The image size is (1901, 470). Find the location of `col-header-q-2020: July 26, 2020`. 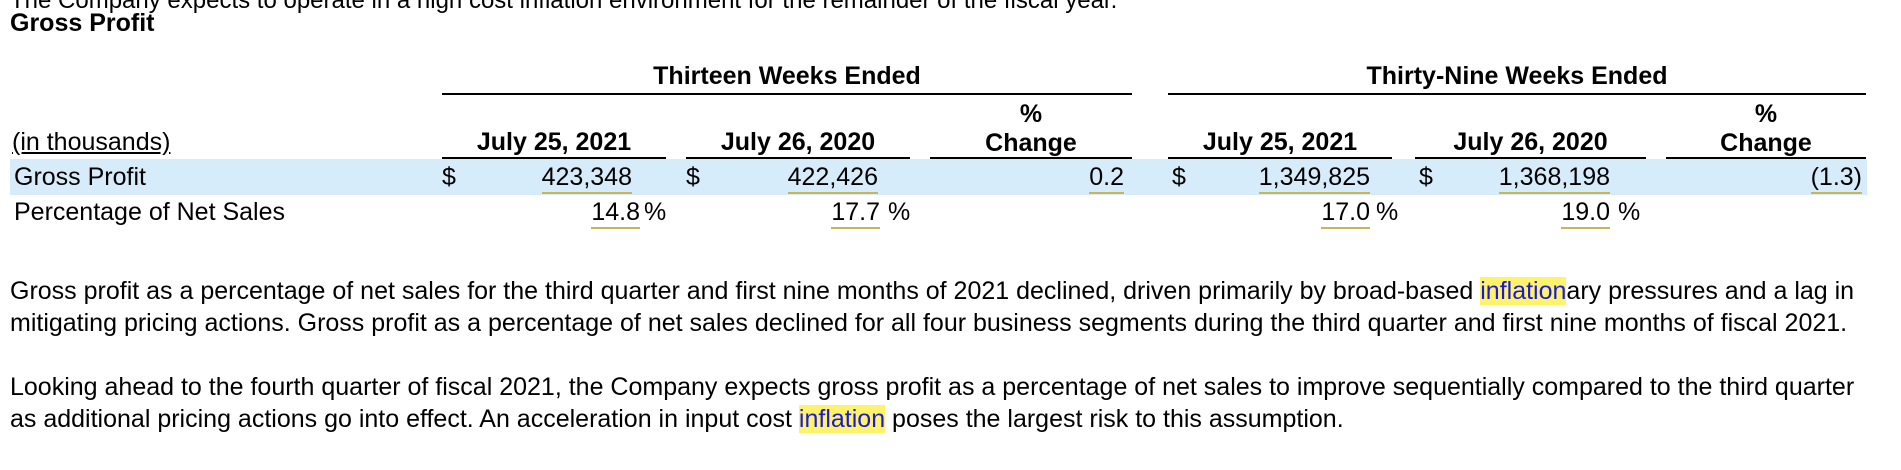

col-header-q-2020: July 26, 2020 is located at coordinates (798, 142).